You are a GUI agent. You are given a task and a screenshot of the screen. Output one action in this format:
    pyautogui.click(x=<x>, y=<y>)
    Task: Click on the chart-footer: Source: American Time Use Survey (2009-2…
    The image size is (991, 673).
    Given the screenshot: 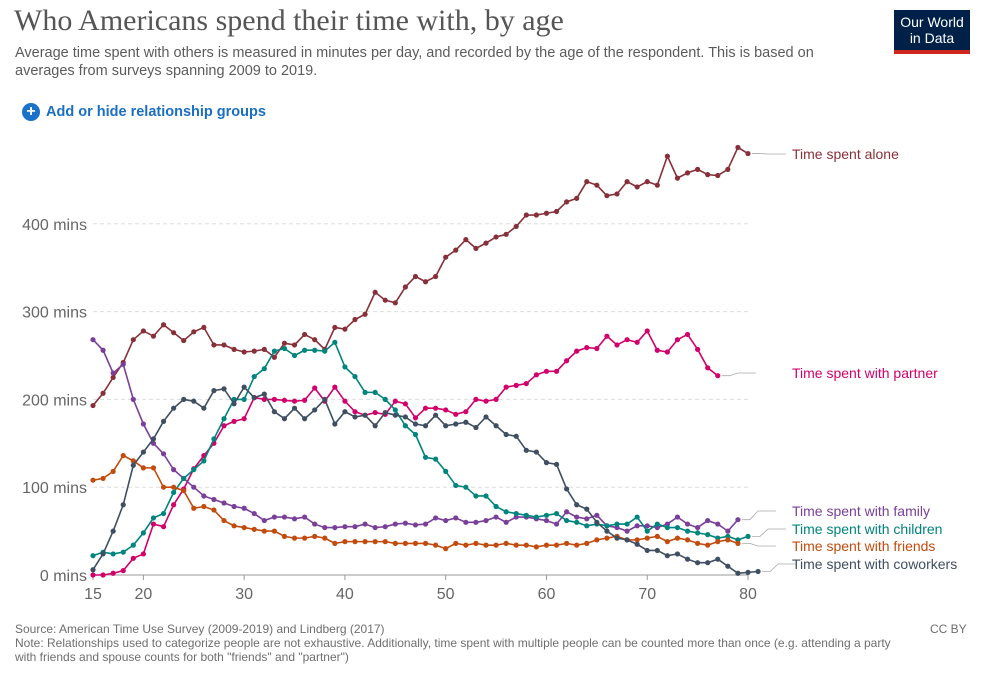 What is the action you would take?
    pyautogui.click(x=465, y=643)
    